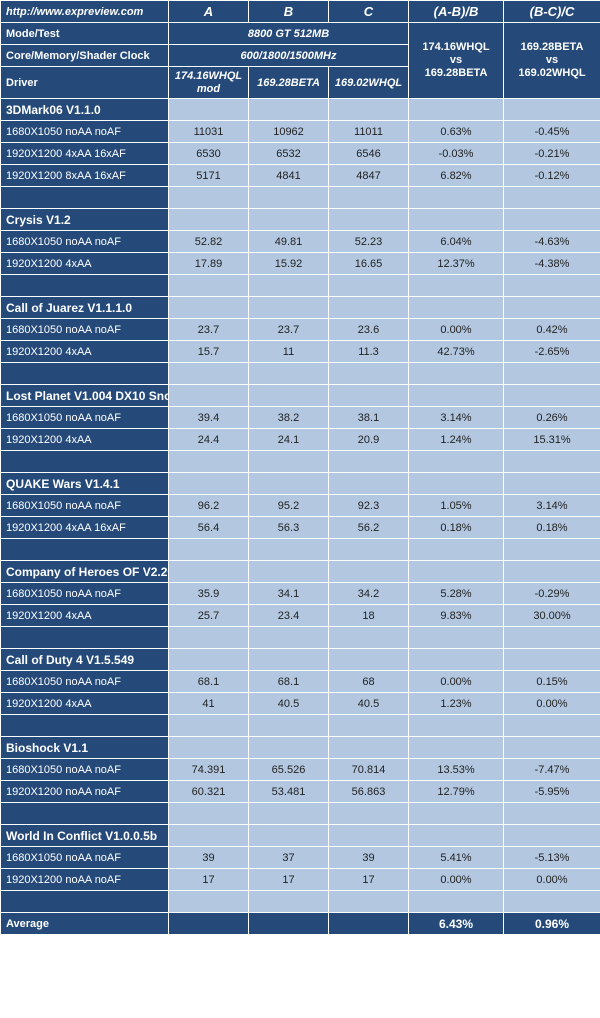 The image size is (600, 1018). I want to click on value-ab: 1.24%, so click(456, 439).